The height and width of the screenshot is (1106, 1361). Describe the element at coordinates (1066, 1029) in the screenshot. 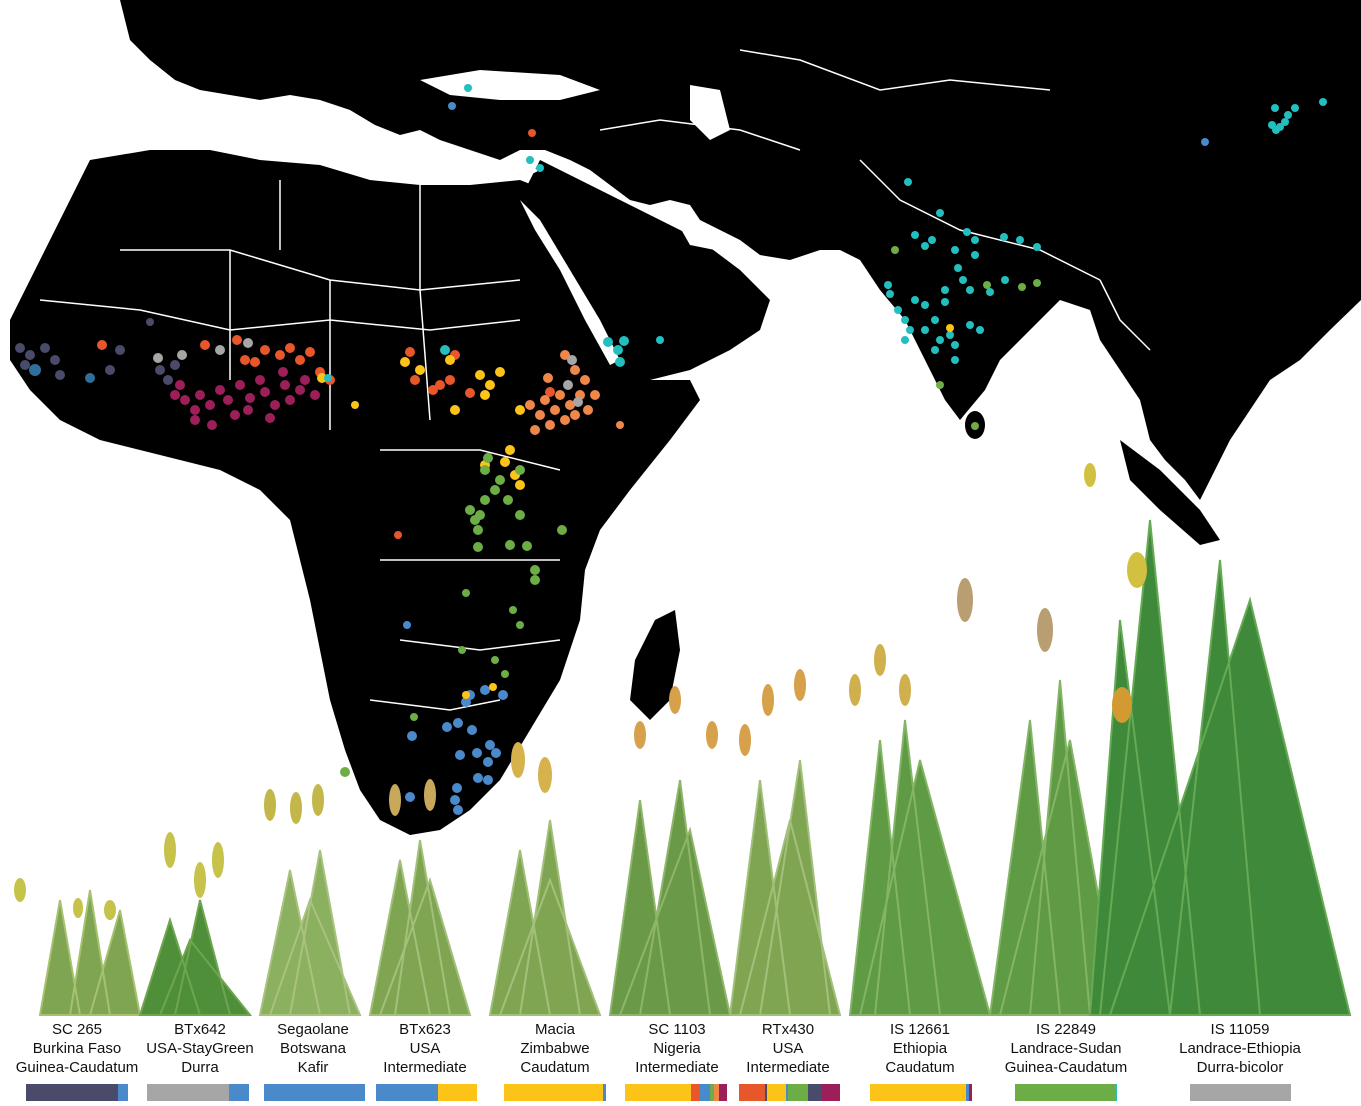

I see `accession-name: IS 22849` at that location.